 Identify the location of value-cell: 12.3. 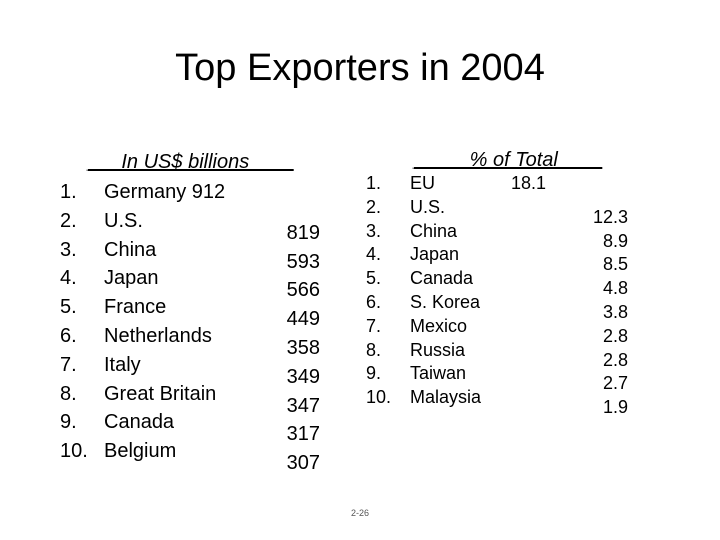
(610, 216).